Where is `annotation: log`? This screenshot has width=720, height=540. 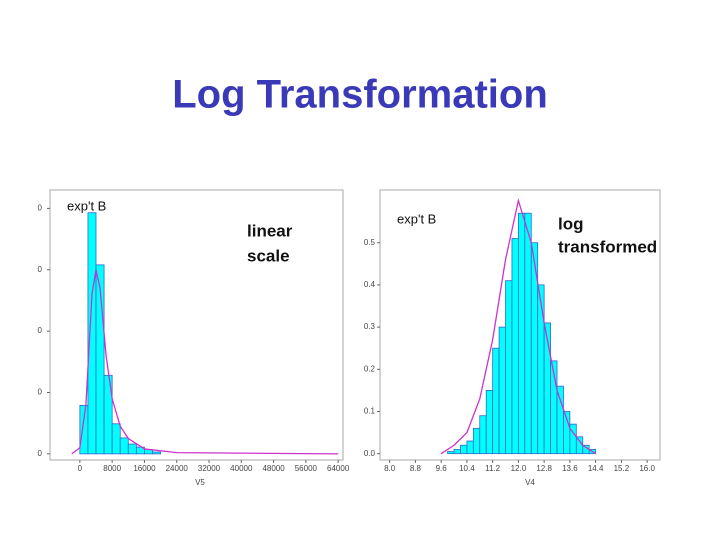
annotation: log is located at coordinates (571, 223).